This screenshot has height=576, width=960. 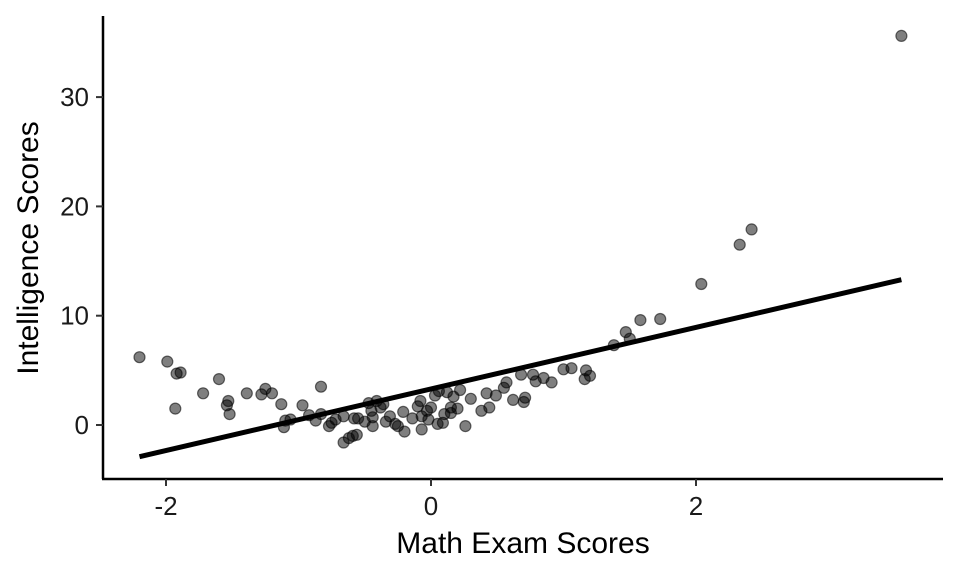 I want to click on y-tick-label: 10, so click(x=74, y=316).